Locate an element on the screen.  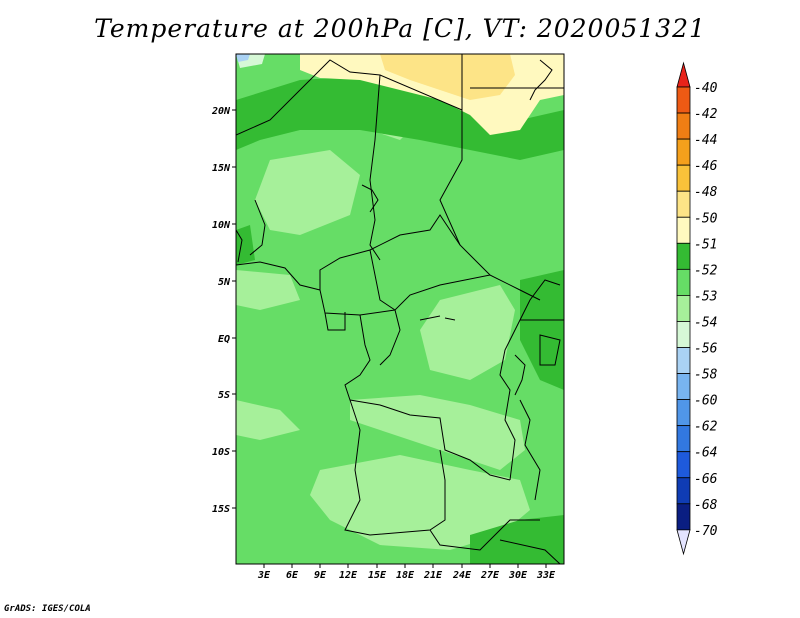
lat-tick-5n: 5N is located at coordinates (227, 282).